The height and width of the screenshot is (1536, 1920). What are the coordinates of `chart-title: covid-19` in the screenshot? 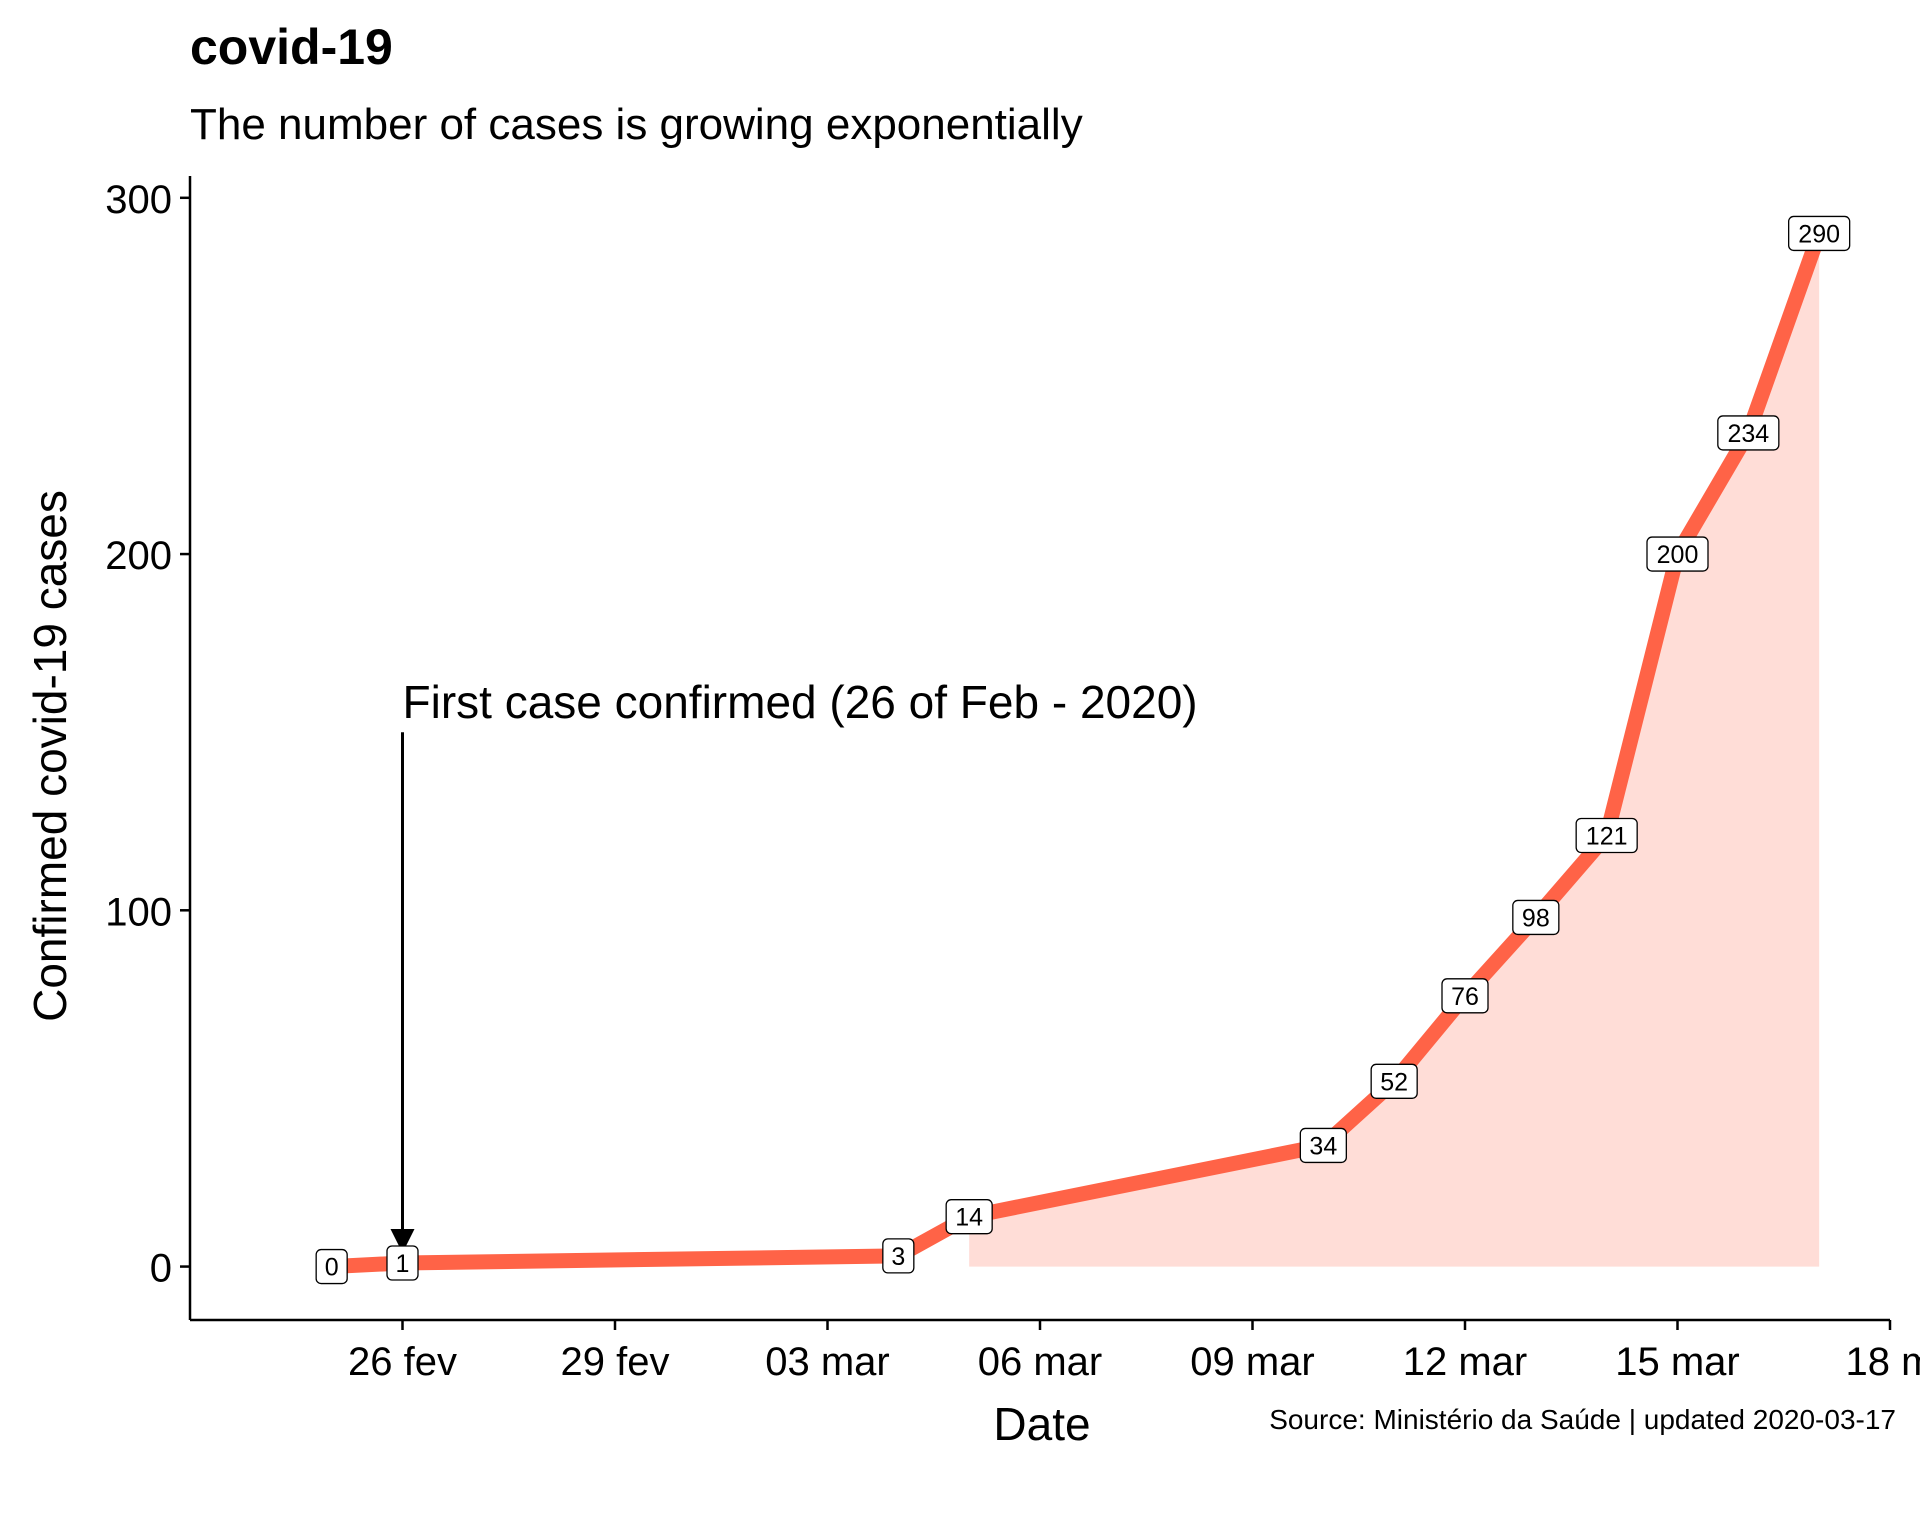 It's located at (291, 47).